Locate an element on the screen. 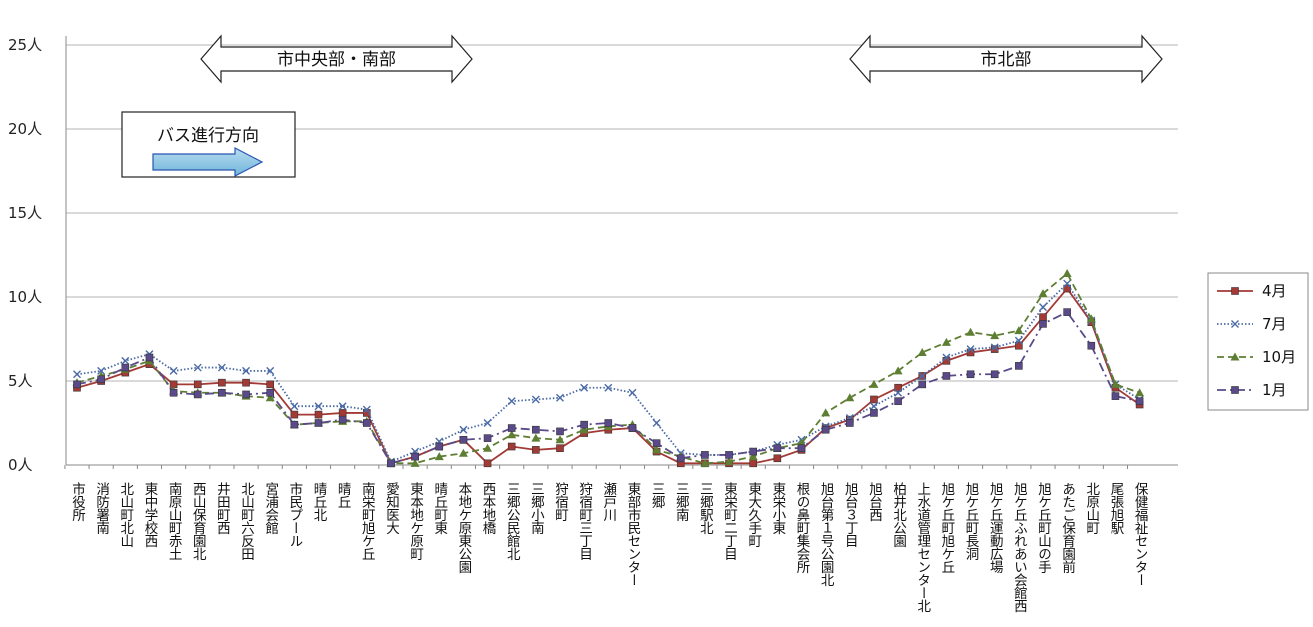  x-tick-label: 根の鼻町集会所 is located at coordinates (802, 528).